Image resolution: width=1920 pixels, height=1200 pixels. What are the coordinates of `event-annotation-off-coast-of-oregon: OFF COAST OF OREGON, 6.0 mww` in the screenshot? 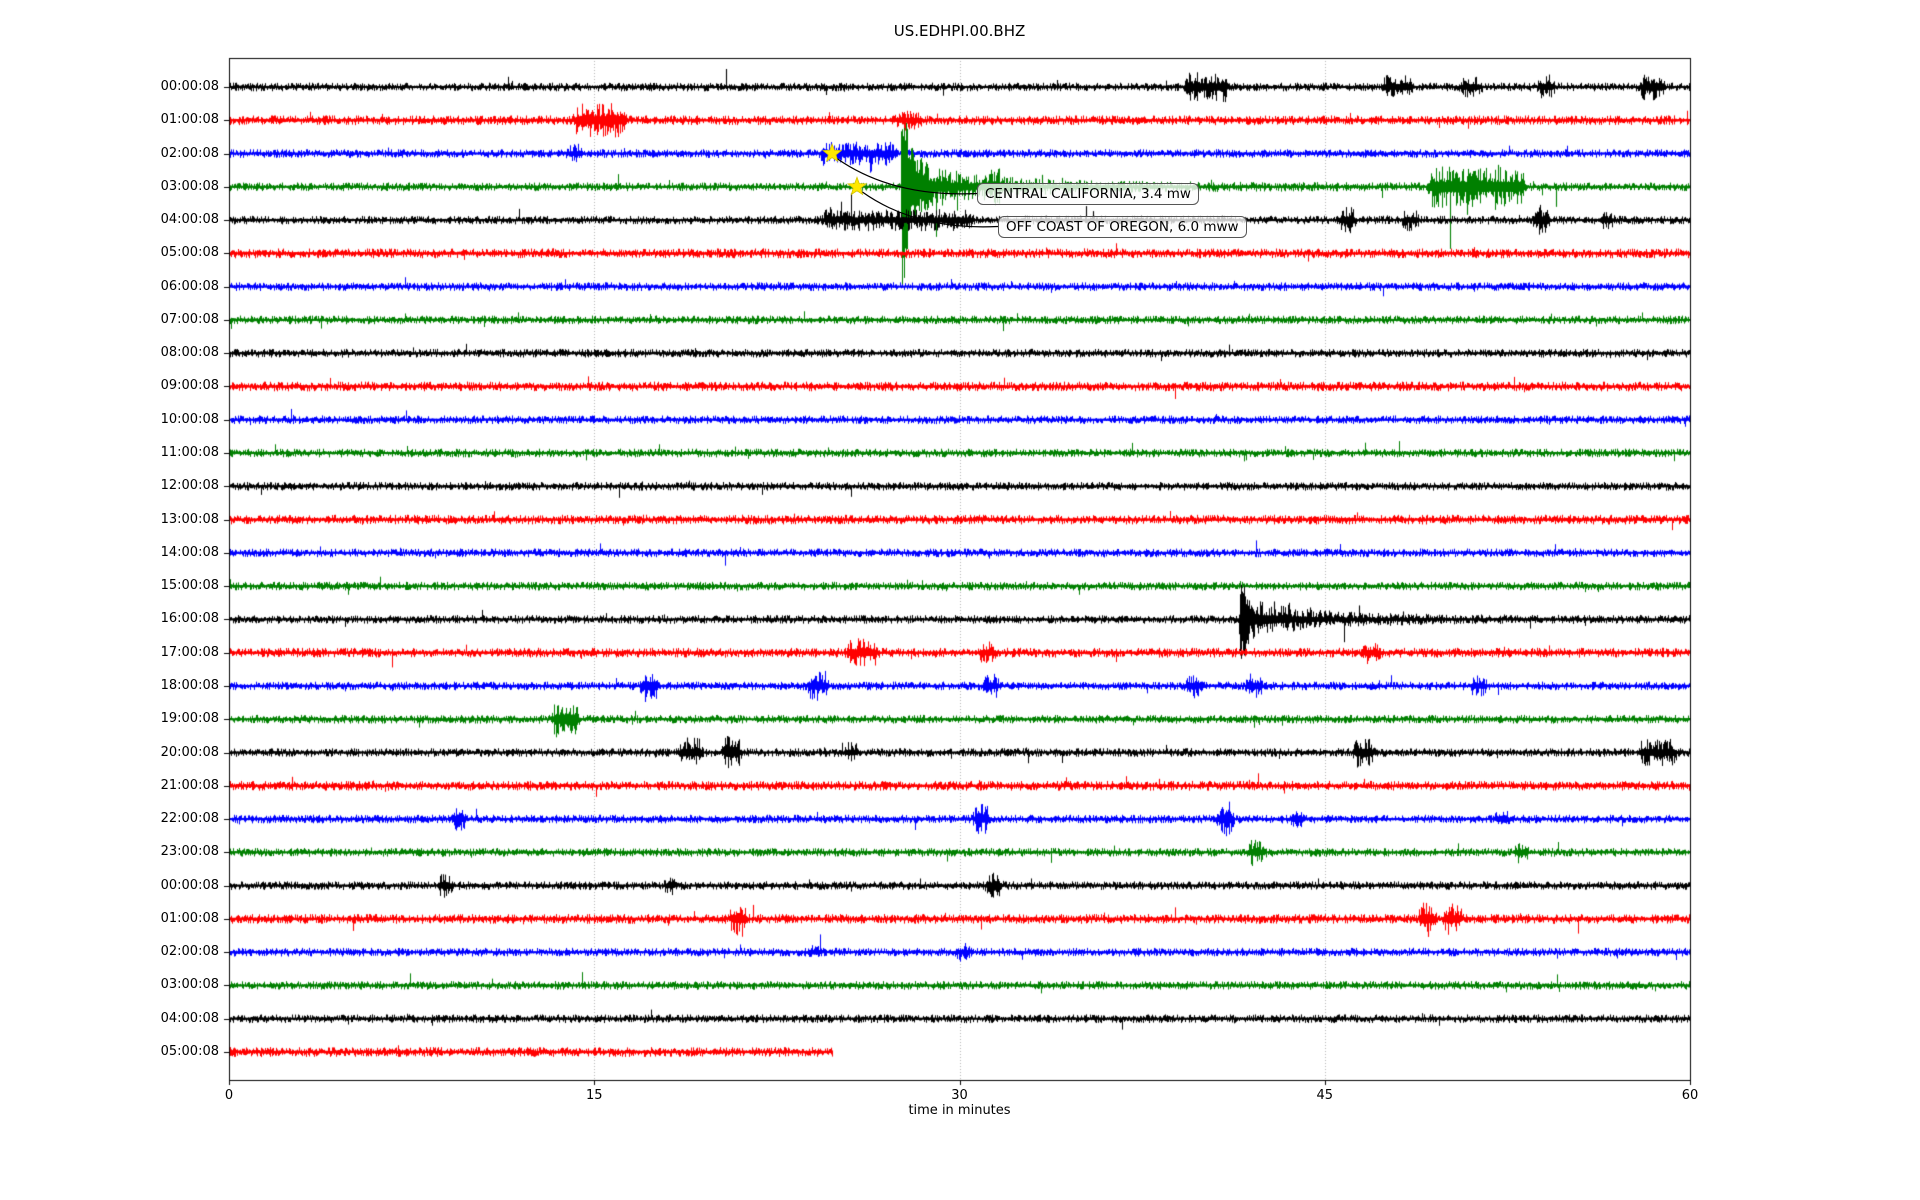 It's located at (1122, 227).